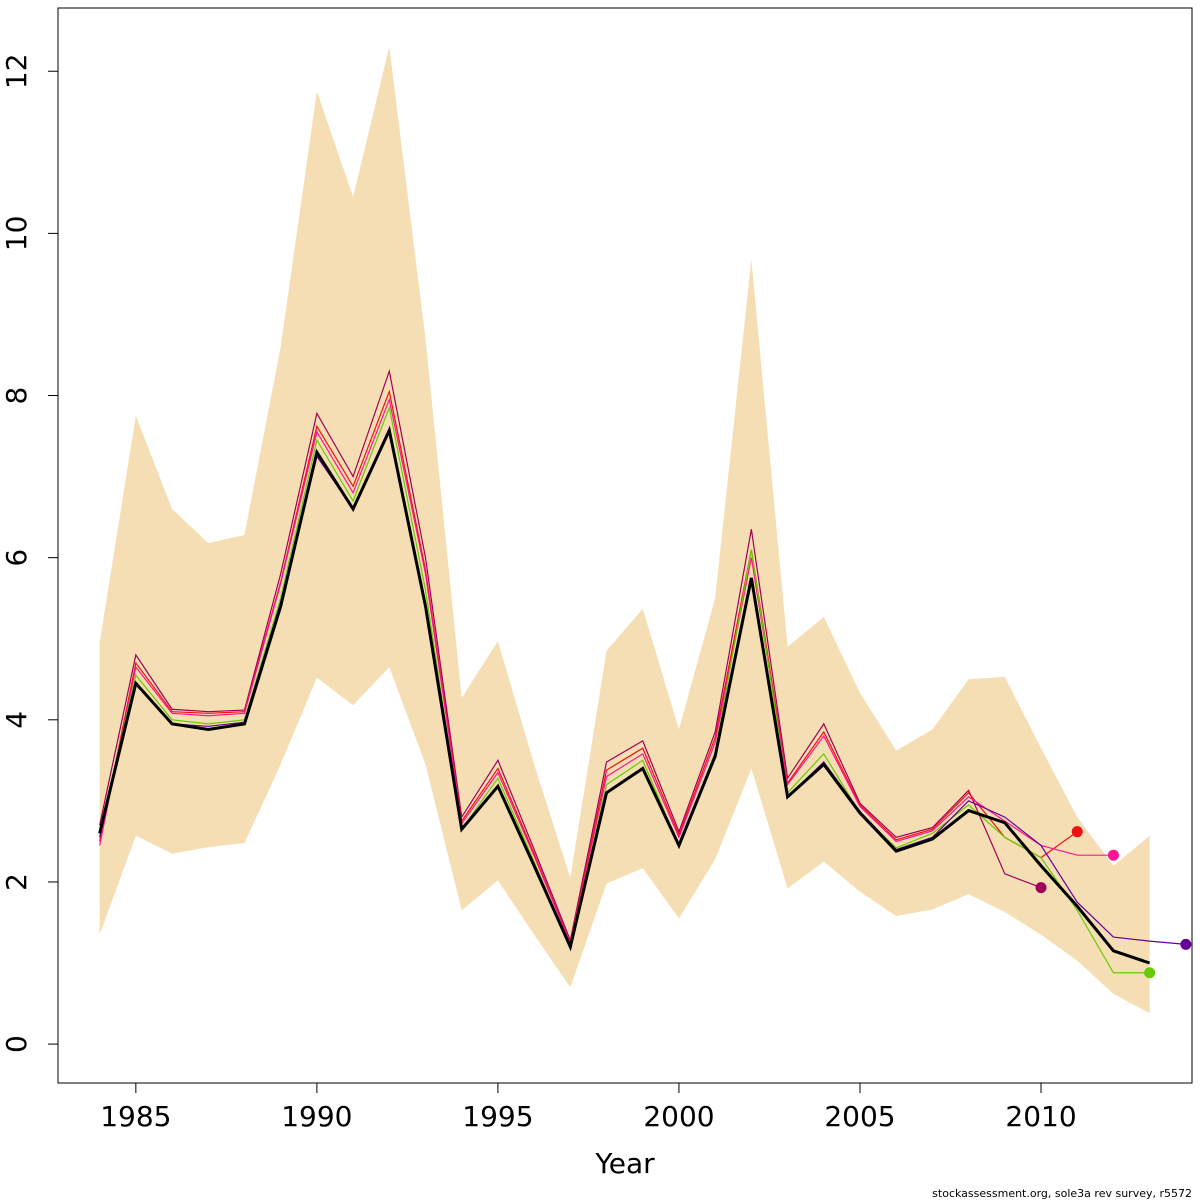  What do you see at coordinates (16, 396) in the screenshot?
I see `y-tick-label: 8` at bounding box center [16, 396].